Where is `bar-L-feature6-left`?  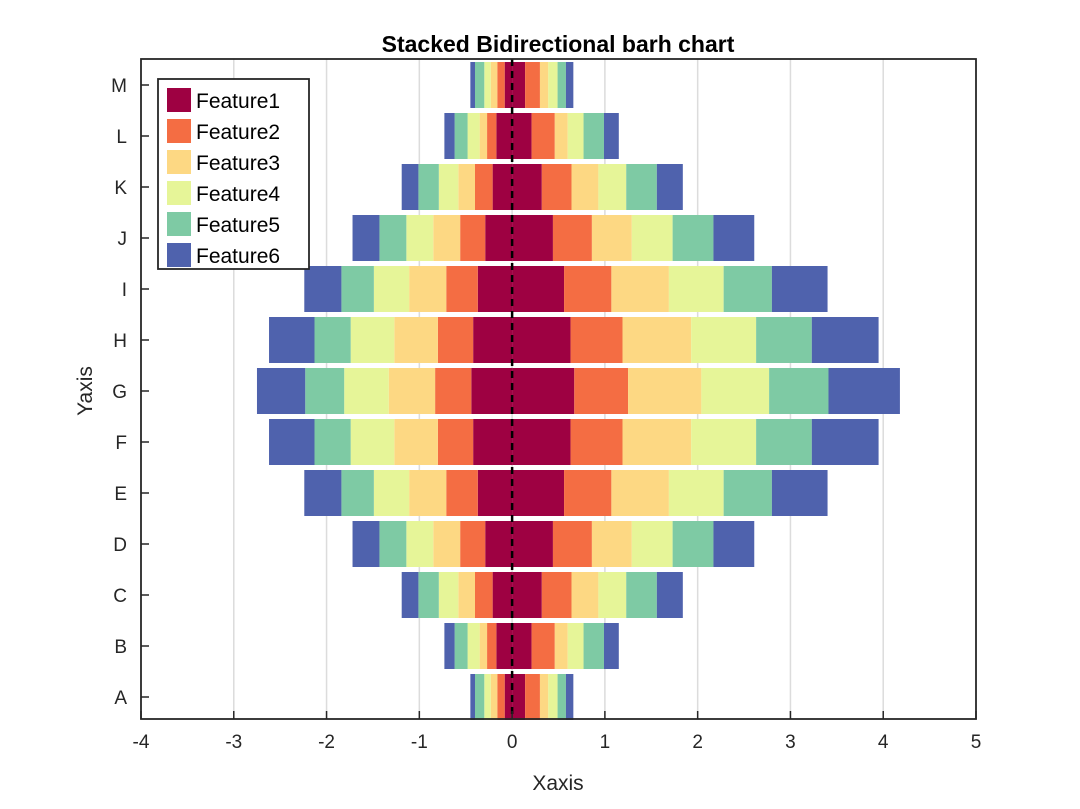
bar-L-feature6-left is located at coordinates (449, 136).